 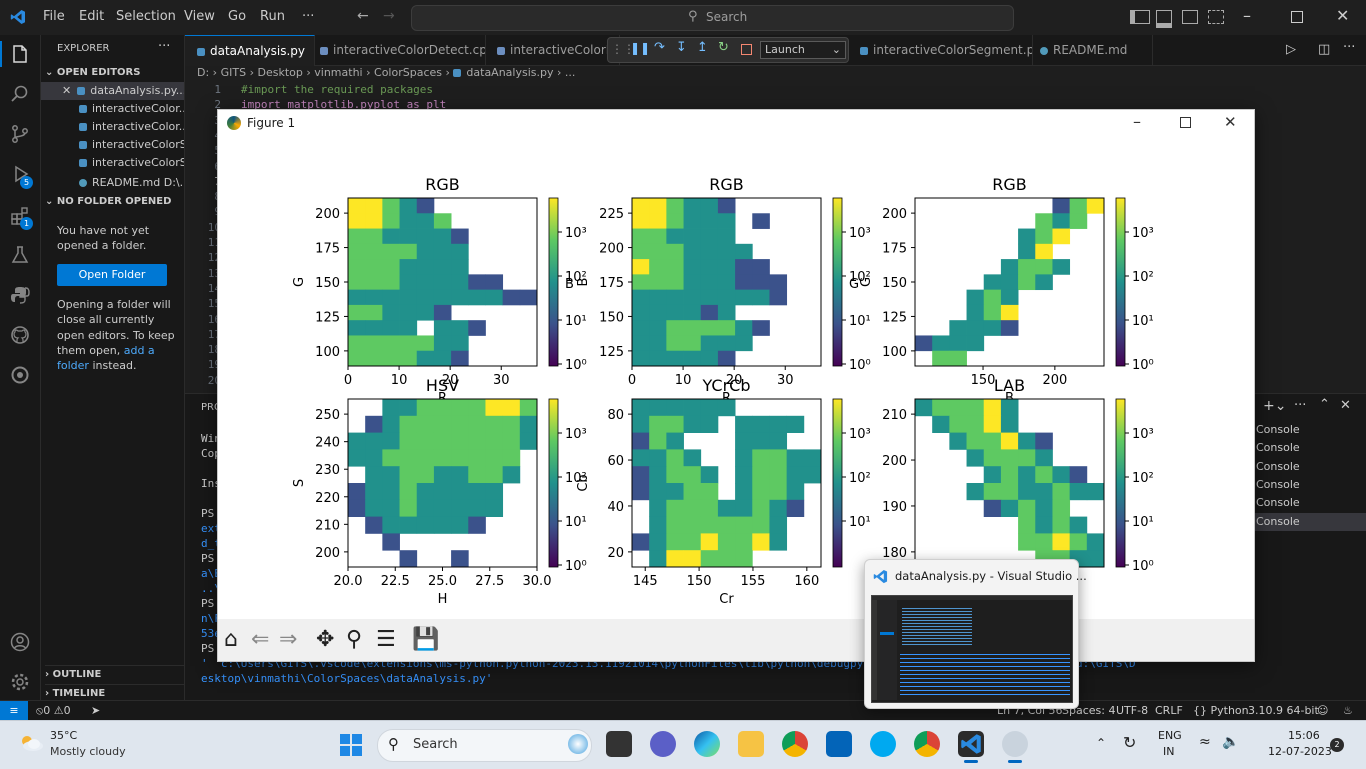 I want to click on end-of-line: CRLF, so click(x=1169, y=710).